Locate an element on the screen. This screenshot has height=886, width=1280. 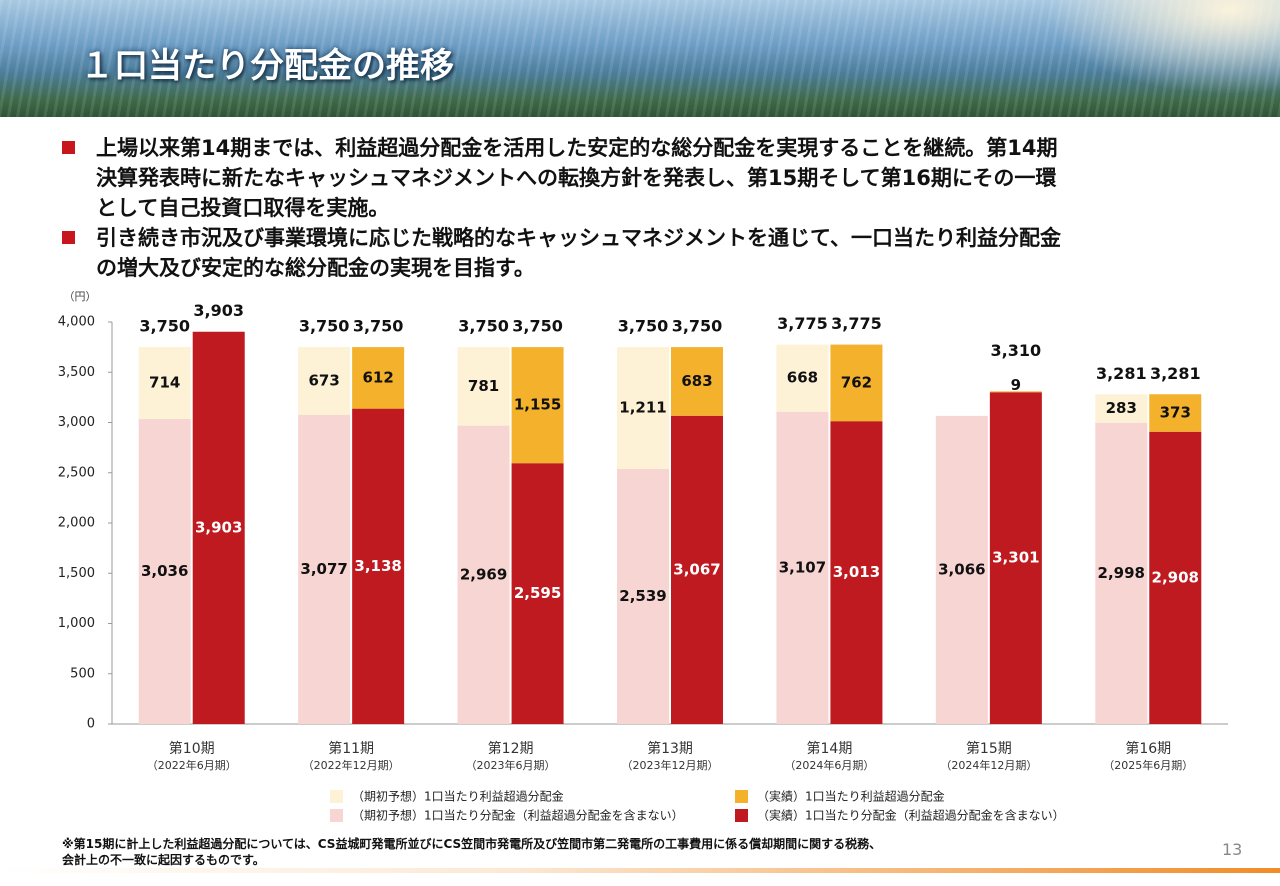
data-label: 1,155 is located at coordinates (537, 405).